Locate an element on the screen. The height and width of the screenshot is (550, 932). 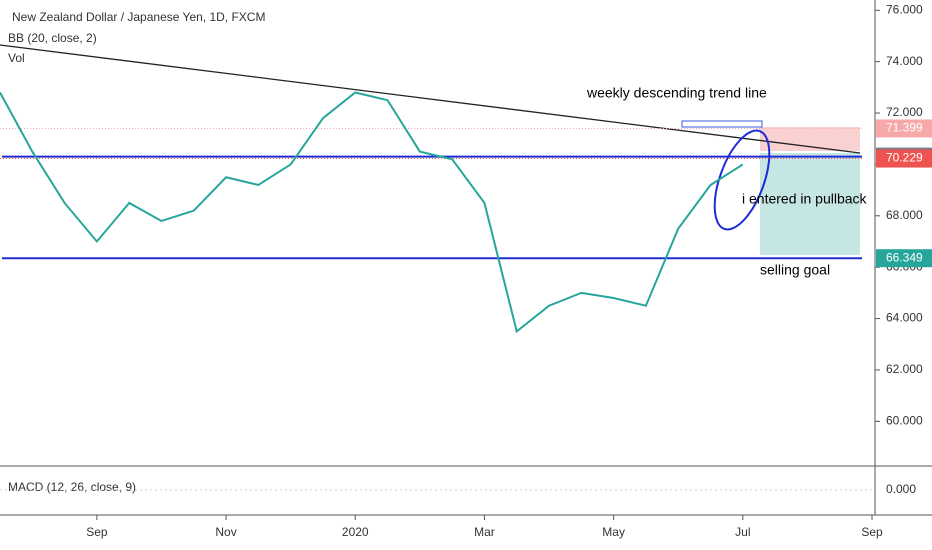
annotation: i entered in pullback is located at coordinates (805, 199).